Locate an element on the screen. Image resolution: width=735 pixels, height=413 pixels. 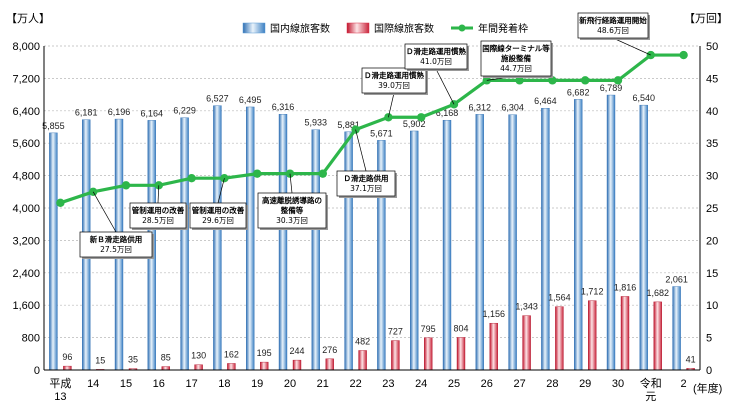
domestic-value-label: 5,902 is located at coordinates (414, 124).